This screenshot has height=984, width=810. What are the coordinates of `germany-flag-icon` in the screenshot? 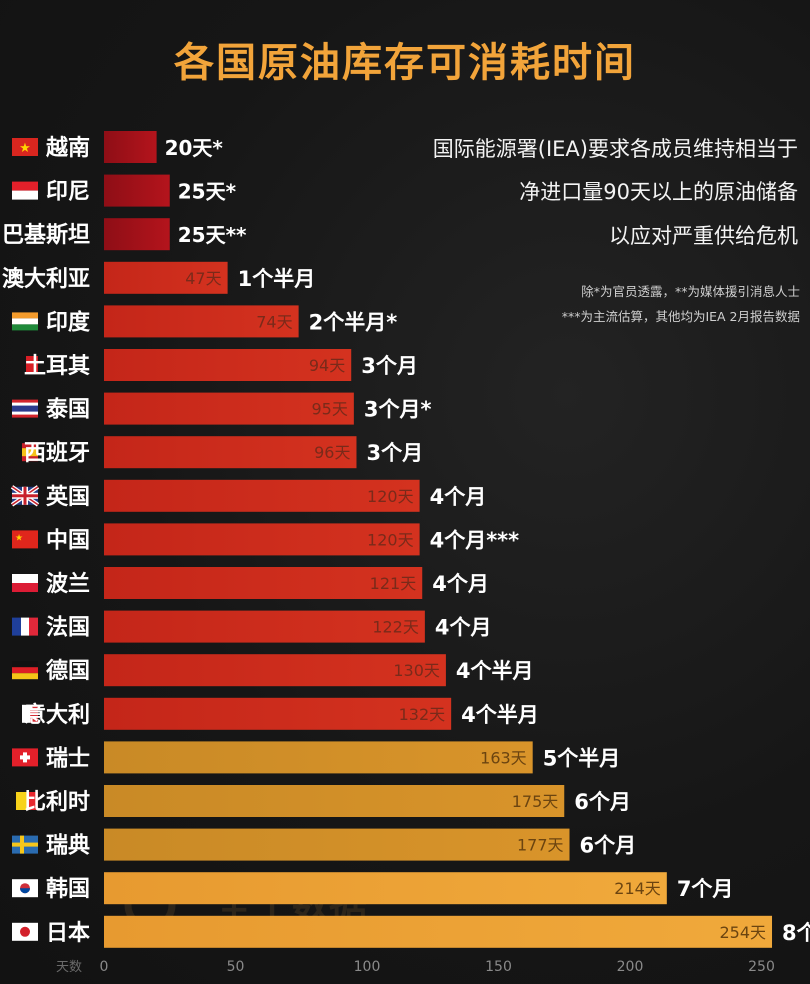 It's located at (25, 664).